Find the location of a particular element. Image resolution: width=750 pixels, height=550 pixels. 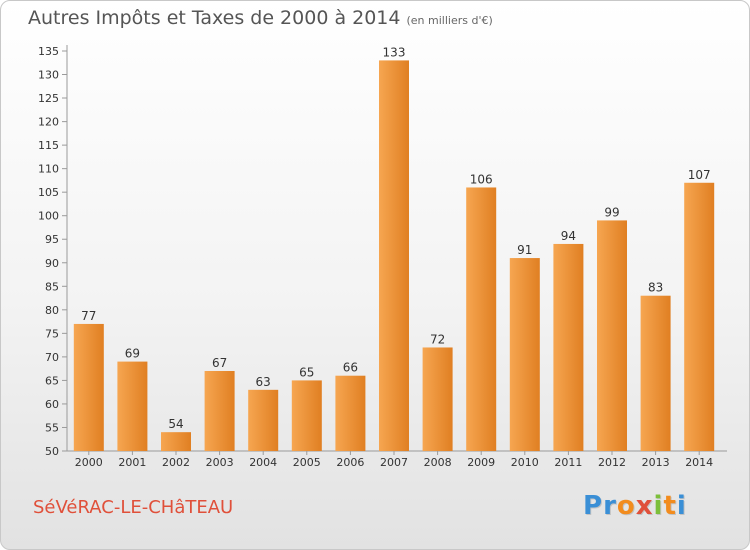

commune-name: SéVéRAC-LE-CHâTEAU is located at coordinates (133, 507).